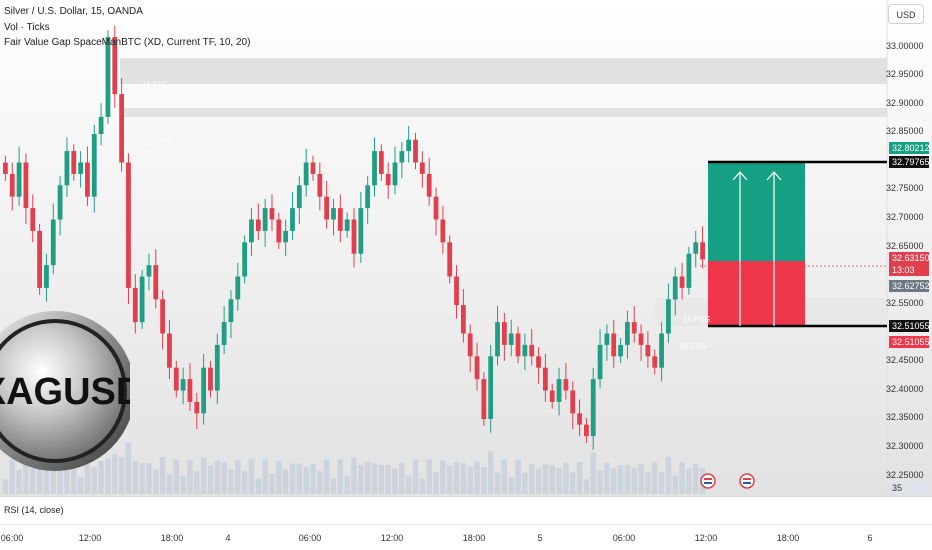  What do you see at coordinates (27, 27) in the screenshot?
I see `volume-legend: Vol · Ticks` at bounding box center [27, 27].